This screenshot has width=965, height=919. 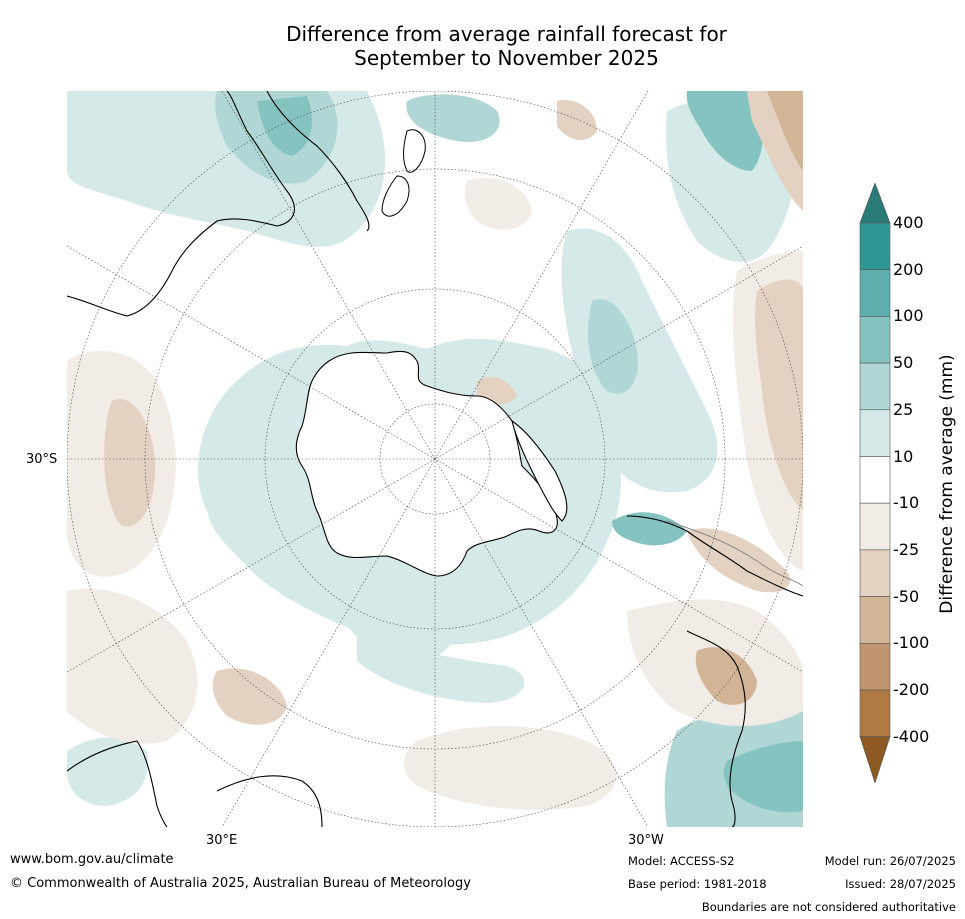 I want to click on south-america-landmass, so click(x=714, y=556).